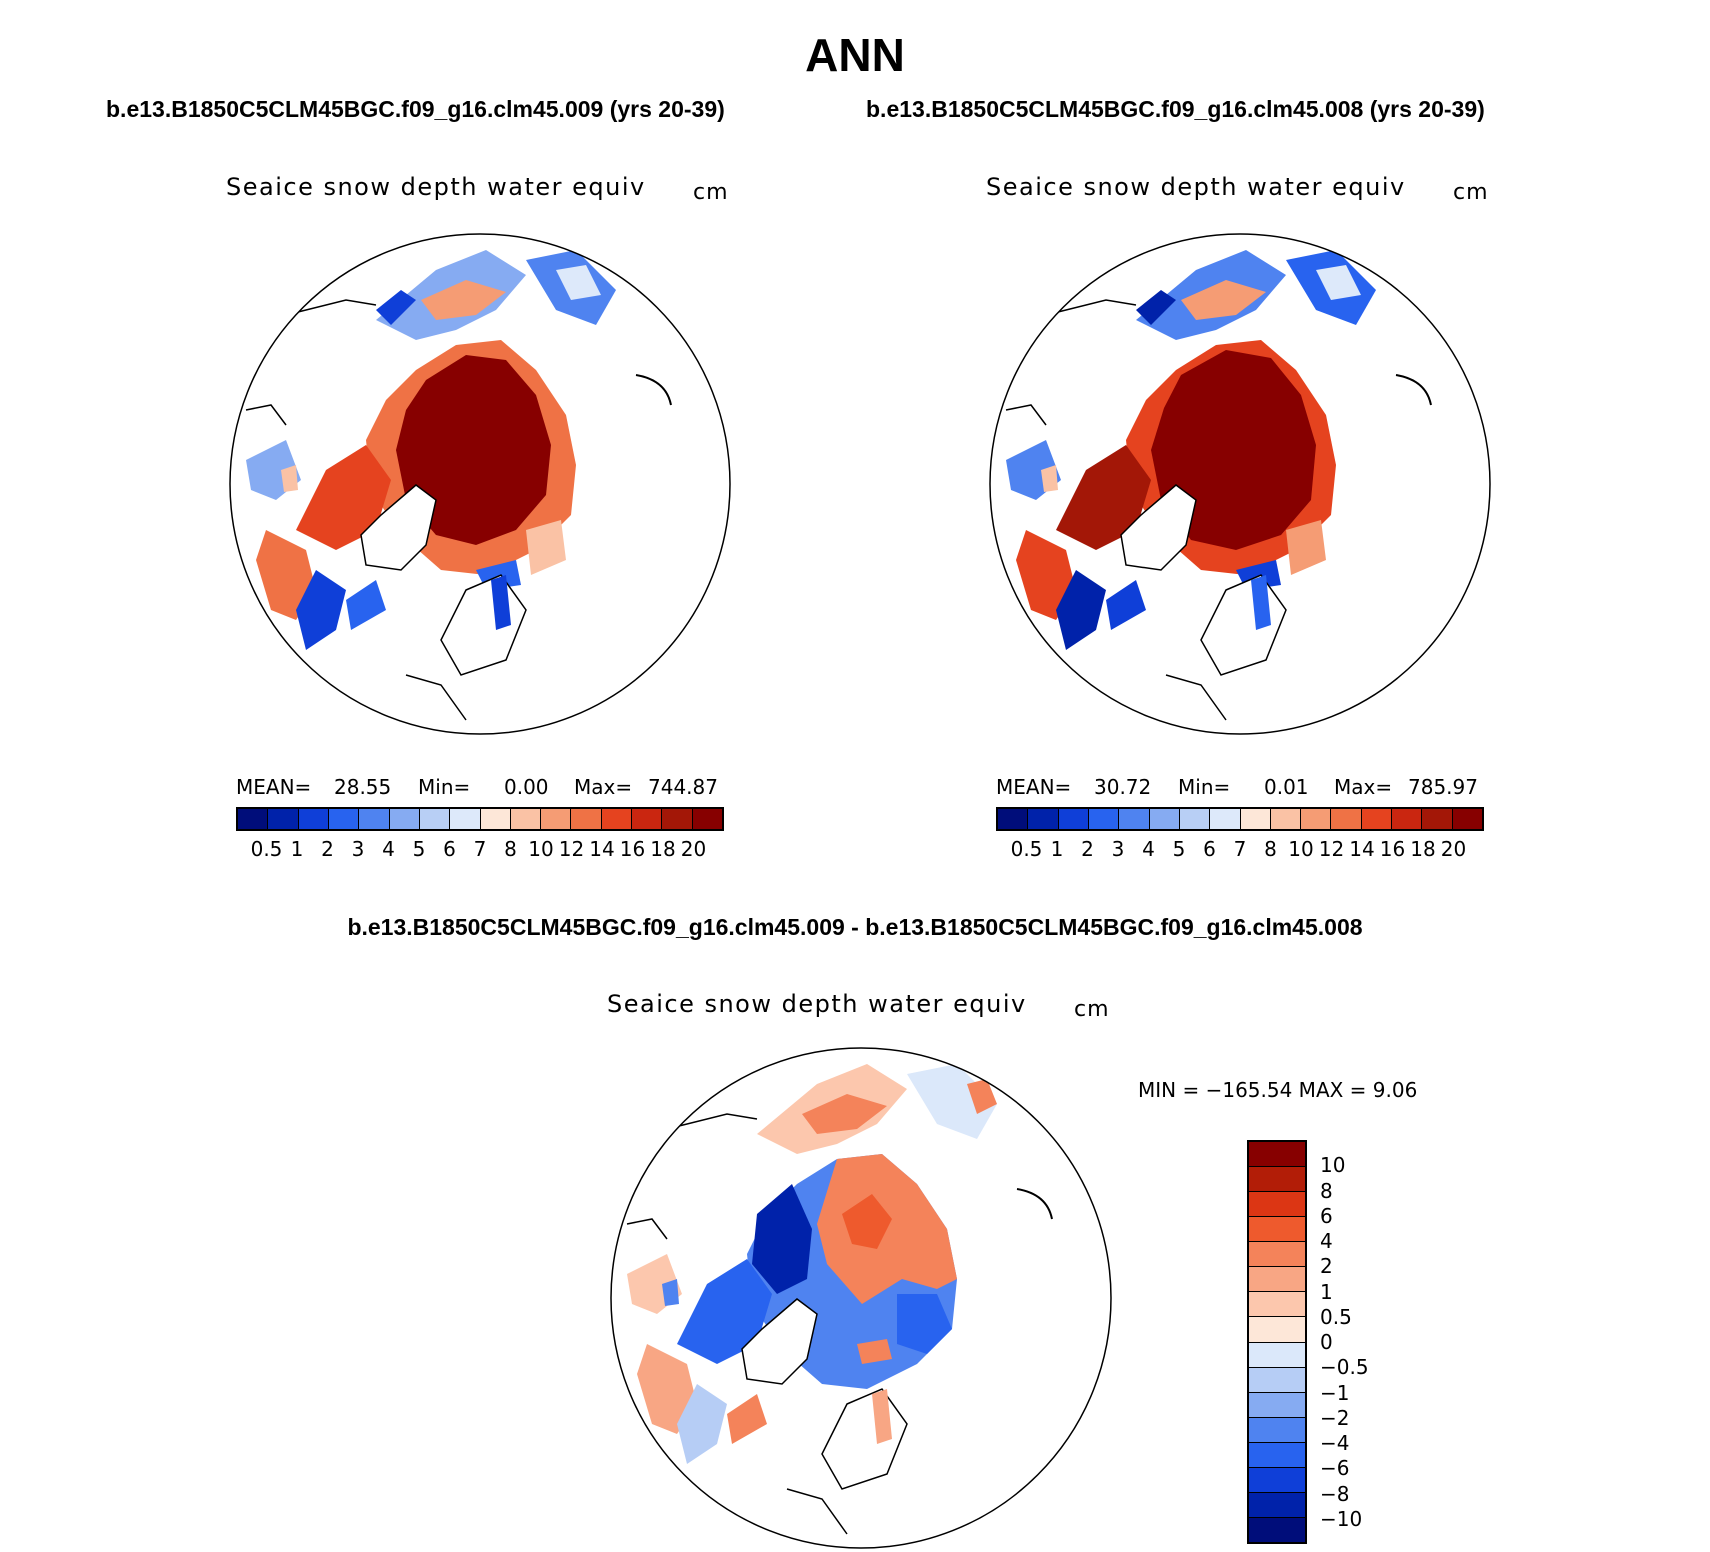 This screenshot has width=1710, height=1552. I want to click on panel2-polar-map, so click(1240, 484).